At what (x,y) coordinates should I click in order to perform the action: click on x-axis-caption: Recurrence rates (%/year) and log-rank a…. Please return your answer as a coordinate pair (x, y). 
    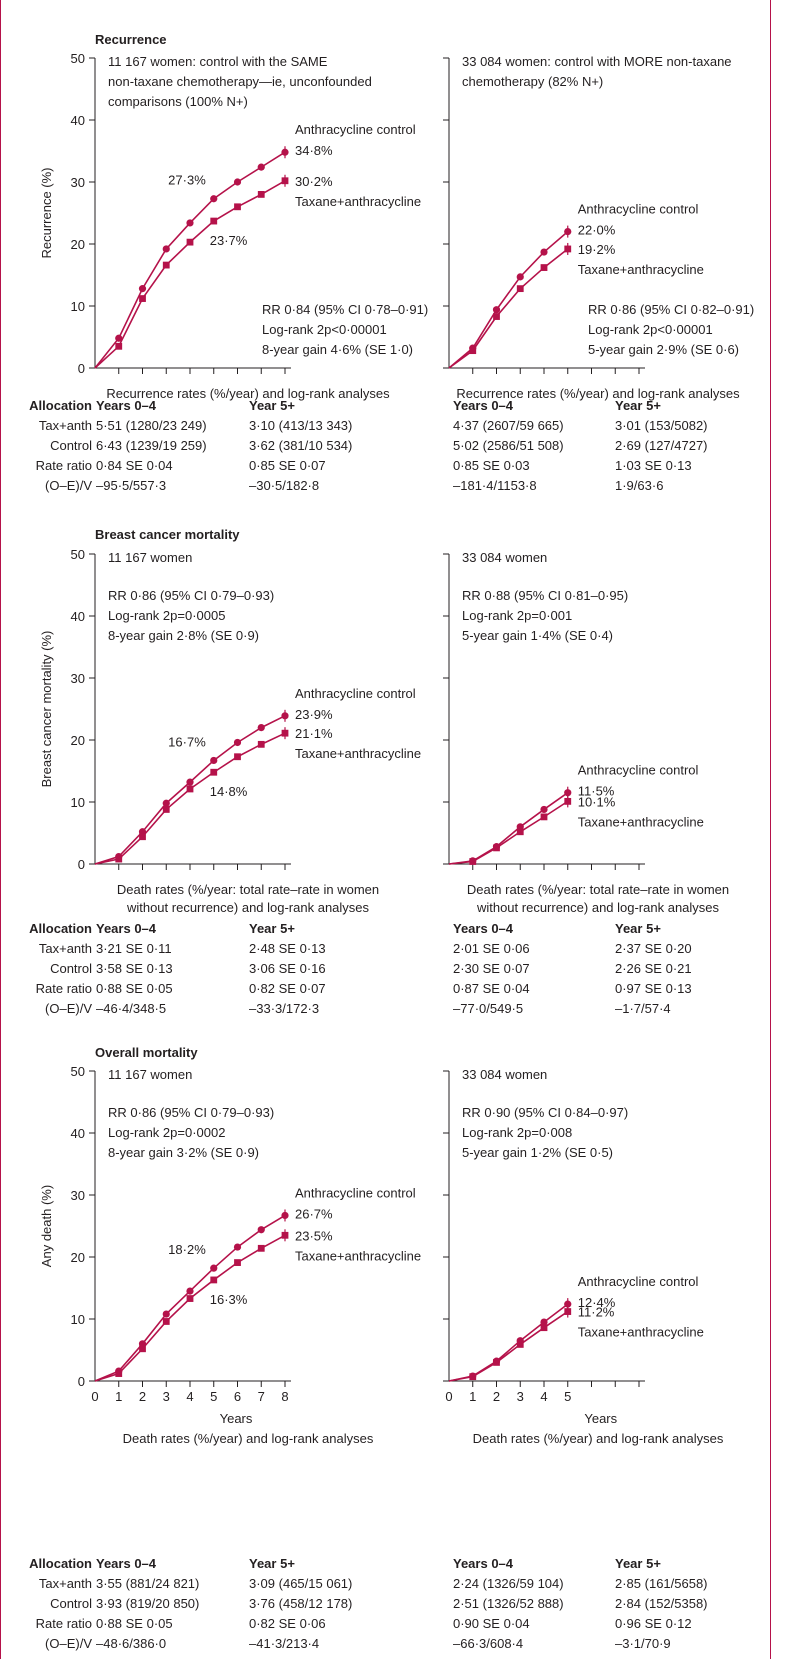
    Looking at the image, I should click on (248, 393).